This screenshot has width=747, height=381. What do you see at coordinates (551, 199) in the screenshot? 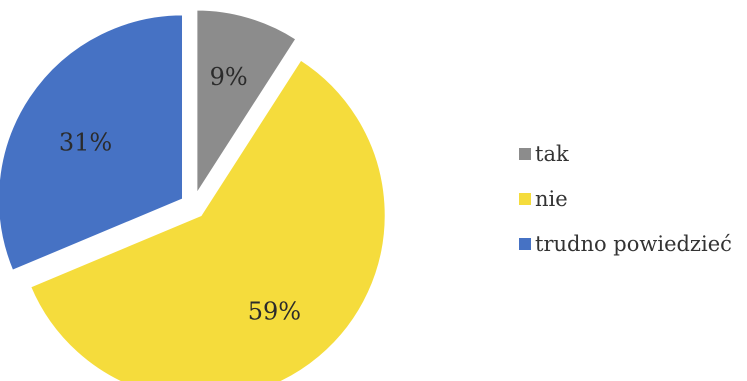
I see `legend-label-nie: nie` at bounding box center [551, 199].